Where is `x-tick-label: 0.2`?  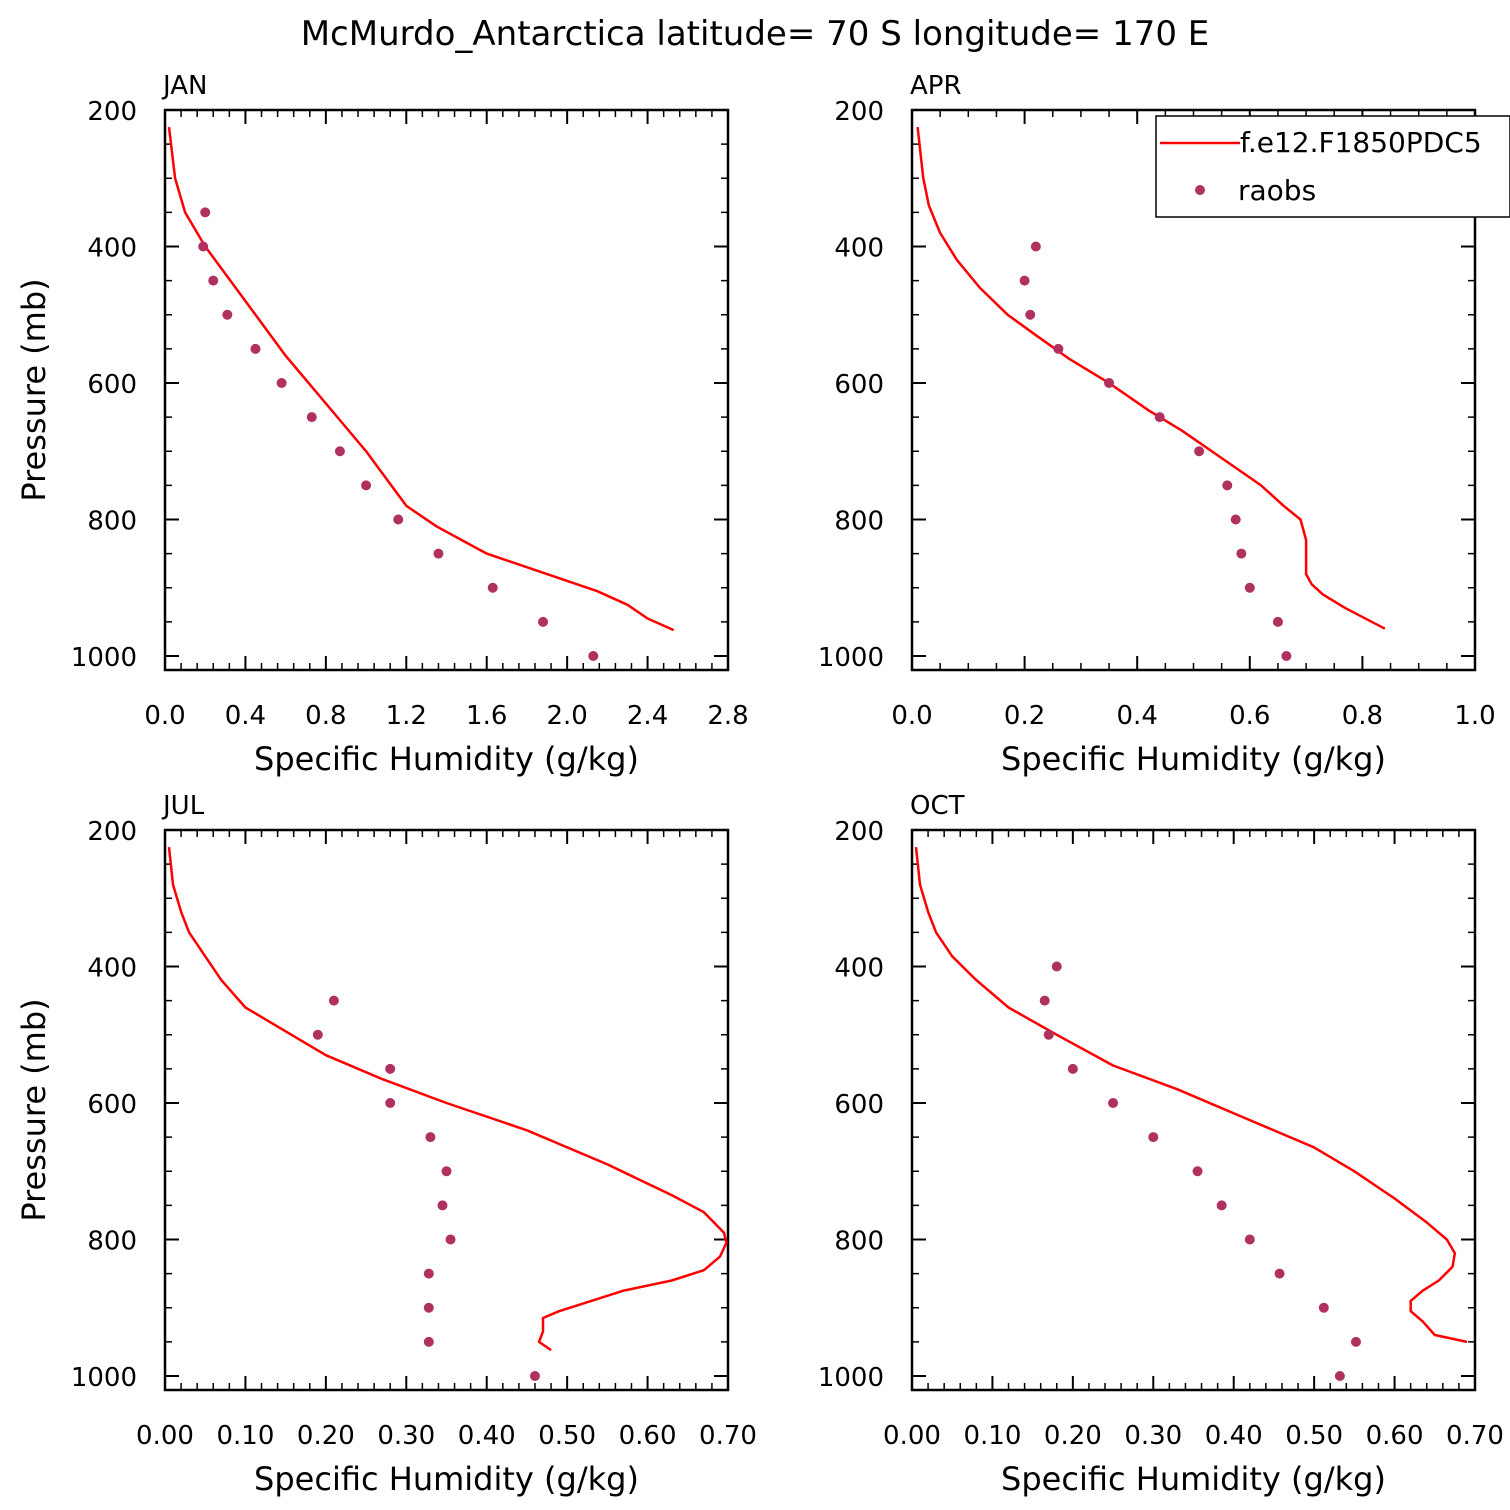
x-tick-label: 0.2 is located at coordinates (1024, 716).